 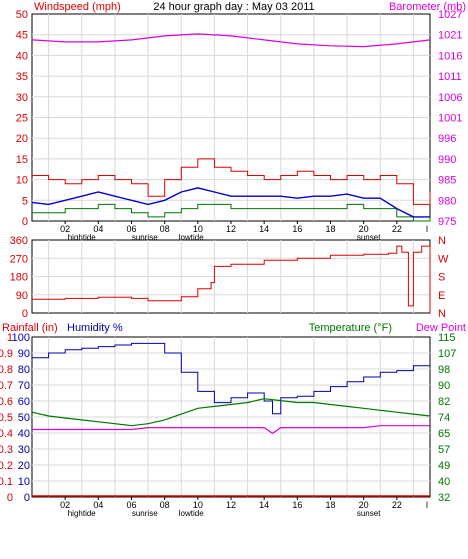 I want to click on wind-y-tick-label: 0, so click(x=25, y=222).